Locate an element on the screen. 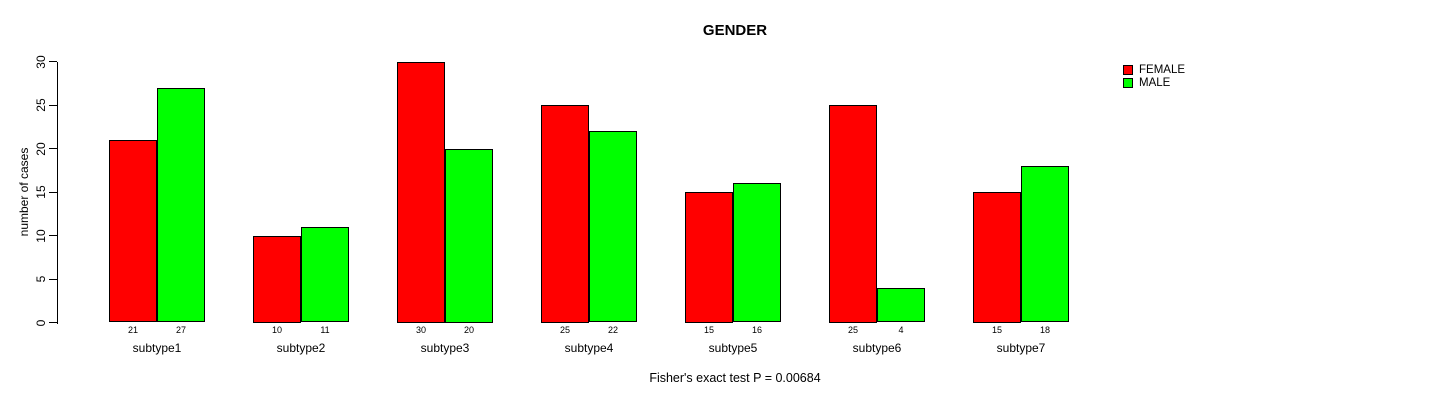  bar-male-subtype2 is located at coordinates (325, 274).